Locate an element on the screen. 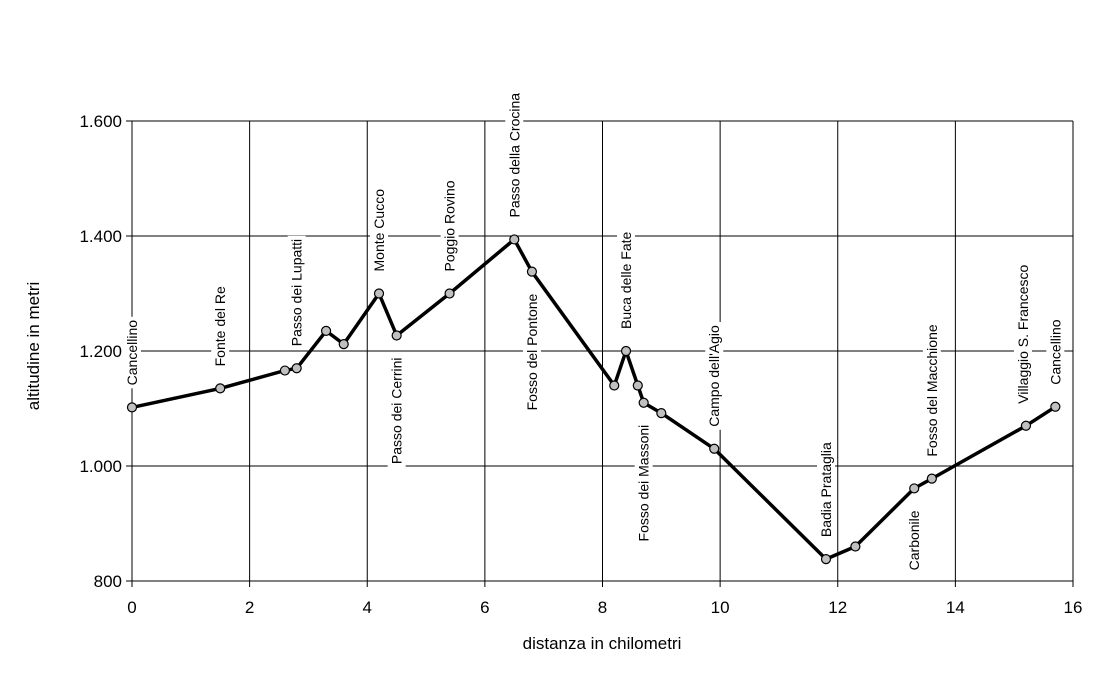 The height and width of the screenshot is (678, 1099). point-label: Poggio Rovino is located at coordinates (450, 225).